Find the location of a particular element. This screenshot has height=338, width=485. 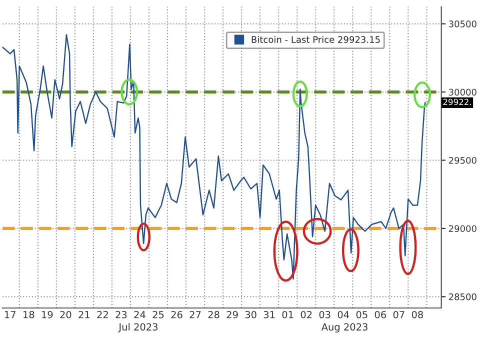

x-tick-label: 07 is located at coordinates (398, 314).